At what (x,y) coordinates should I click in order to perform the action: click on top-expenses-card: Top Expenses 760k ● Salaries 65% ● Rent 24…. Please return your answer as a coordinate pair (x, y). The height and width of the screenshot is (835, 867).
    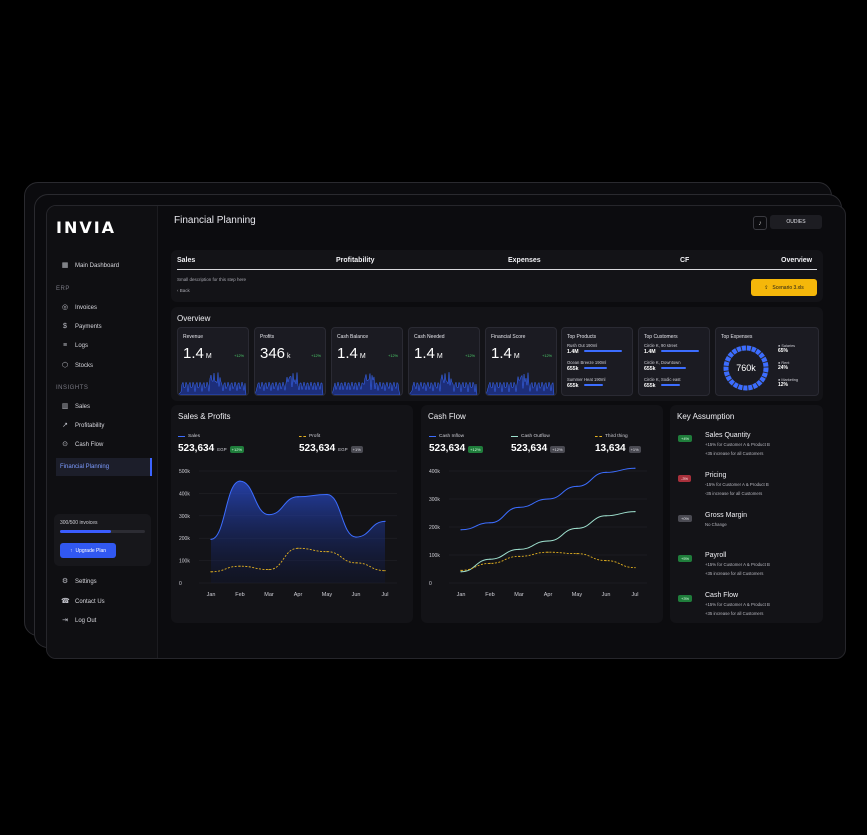
    Looking at the image, I should click on (767, 361).